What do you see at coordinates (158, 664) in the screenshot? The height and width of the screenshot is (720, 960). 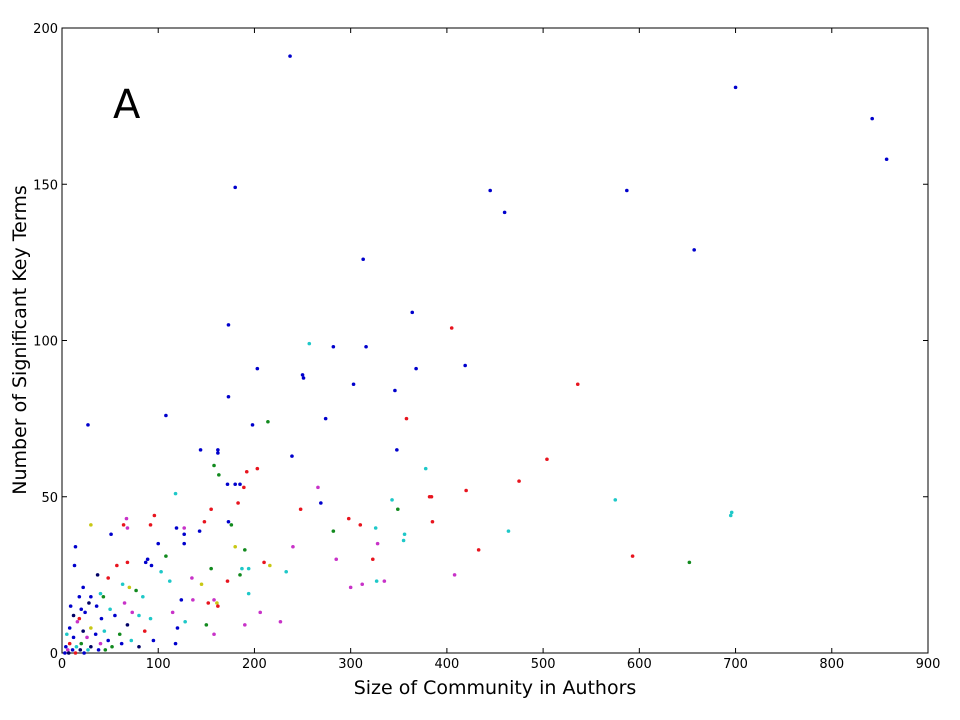 I see `x-tick-label: 100` at bounding box center [158, 664].